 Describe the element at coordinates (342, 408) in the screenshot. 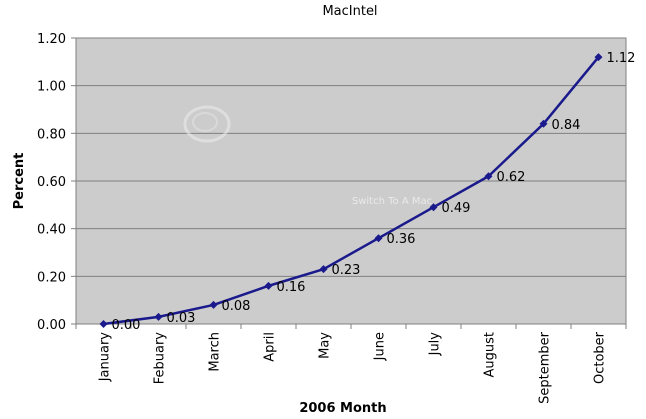

I see `x-axis-title: 2006 Month` at that location.